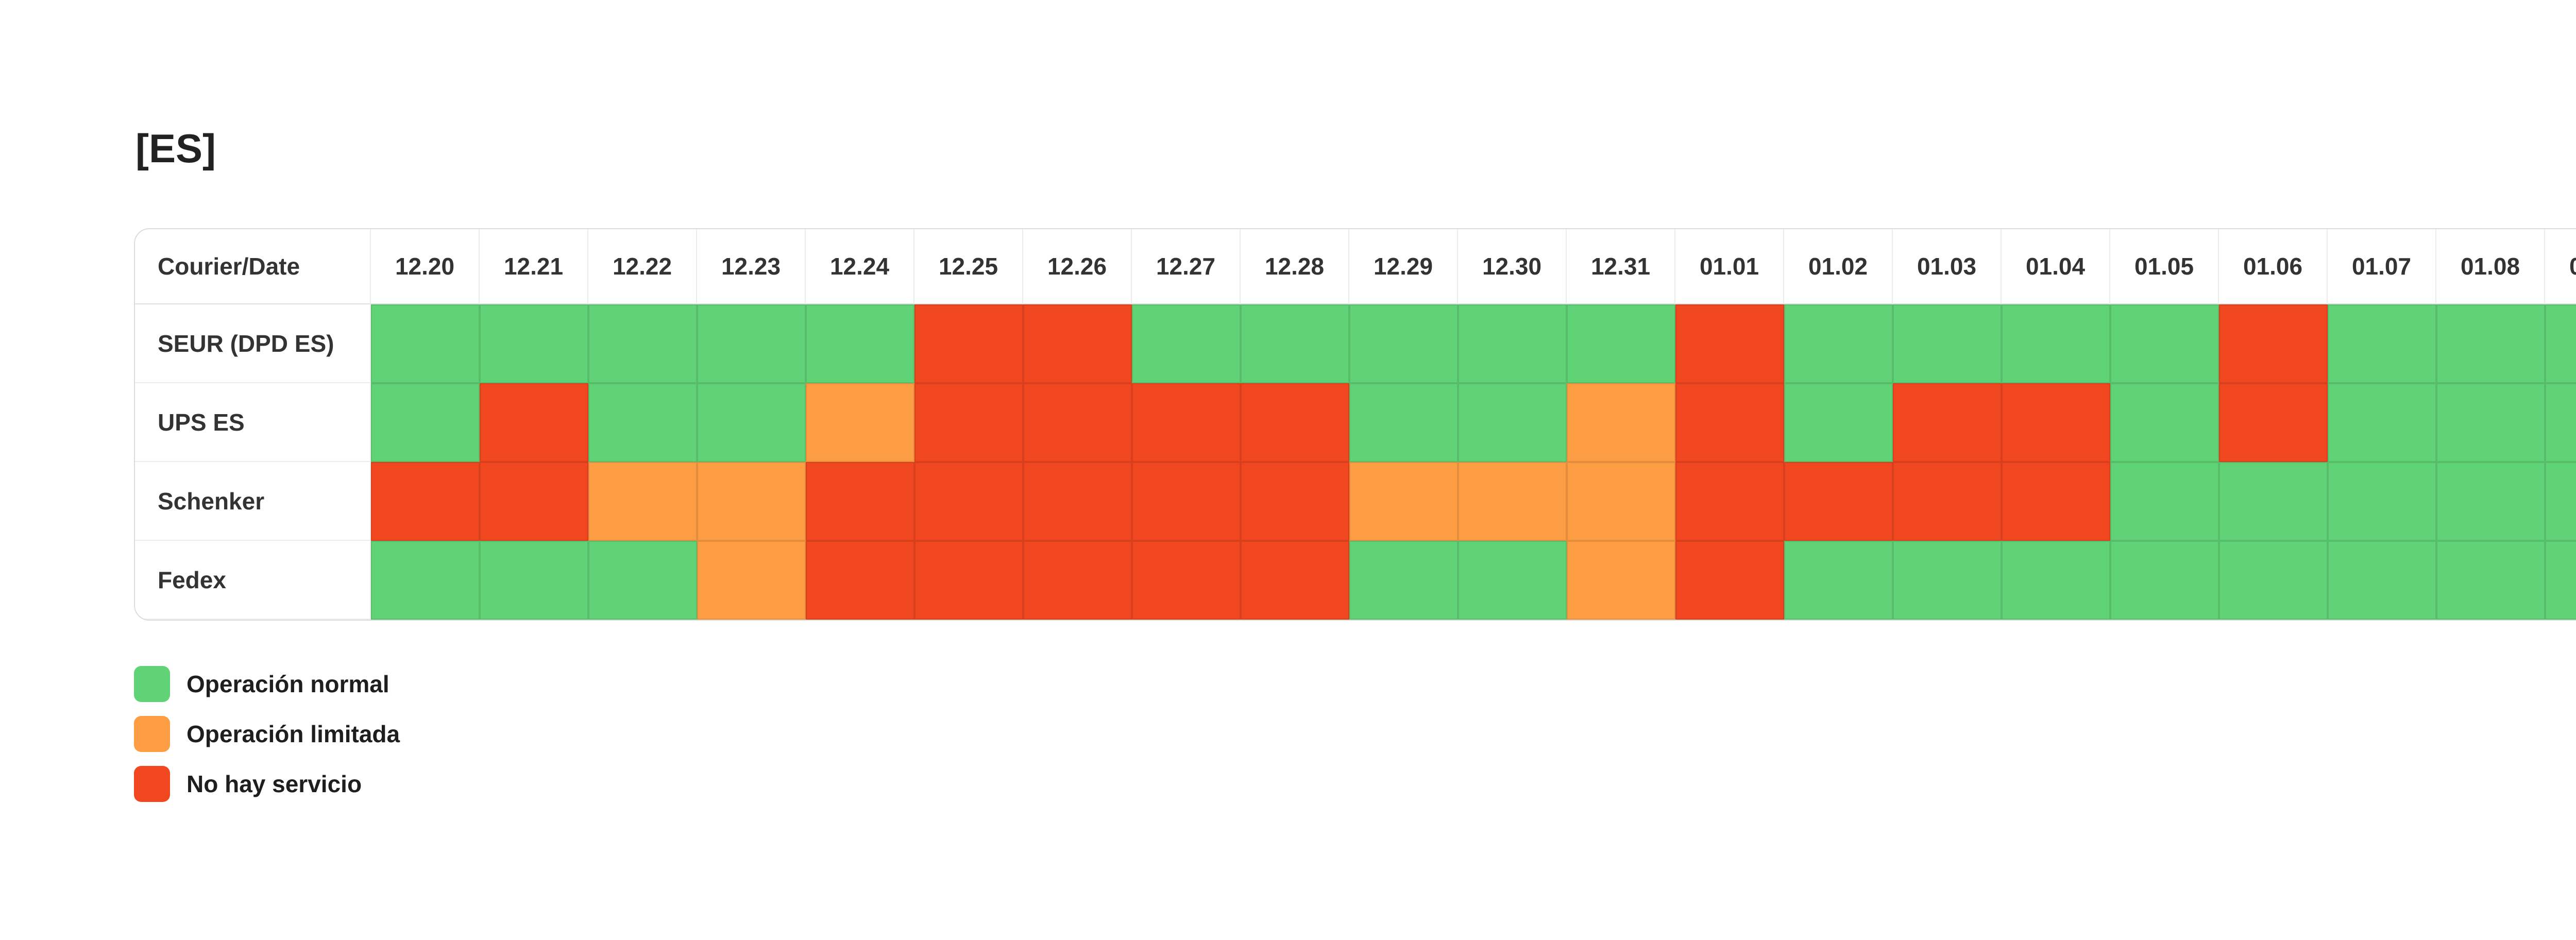 The width and height of the screenshot is (2576, 940). Describe the element at coordinates (175, 148) in the screenshot. I see `page-title: [ES]` at that location.